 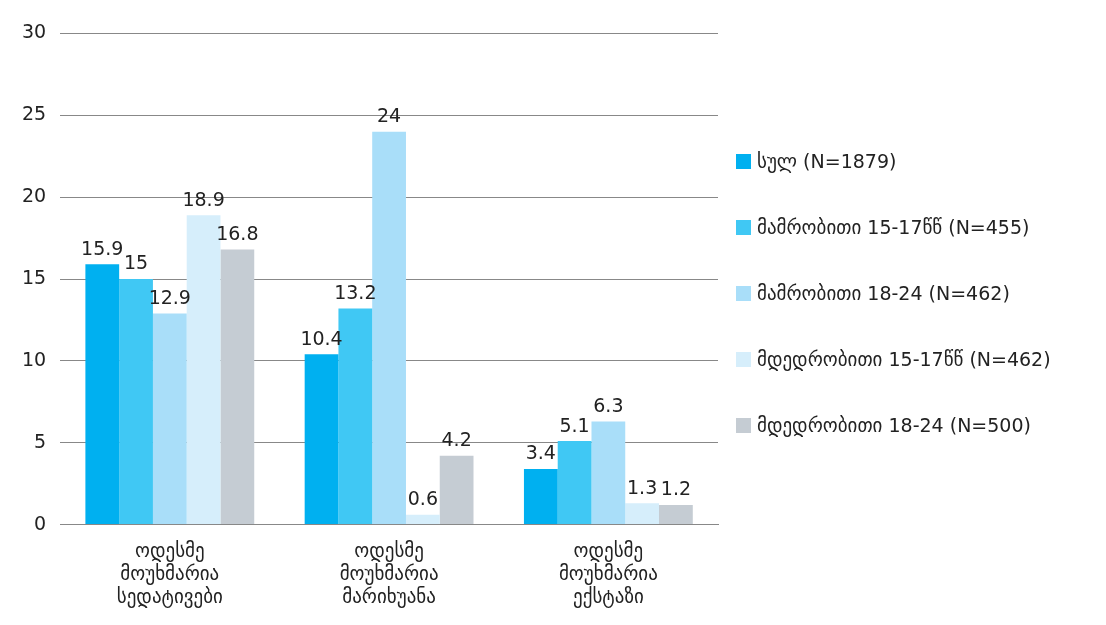 What do you see at coordinates (827, 161) in the screenshot?
I see `legend-label: სულ (N=1879)` at bounding box center [827, 161].